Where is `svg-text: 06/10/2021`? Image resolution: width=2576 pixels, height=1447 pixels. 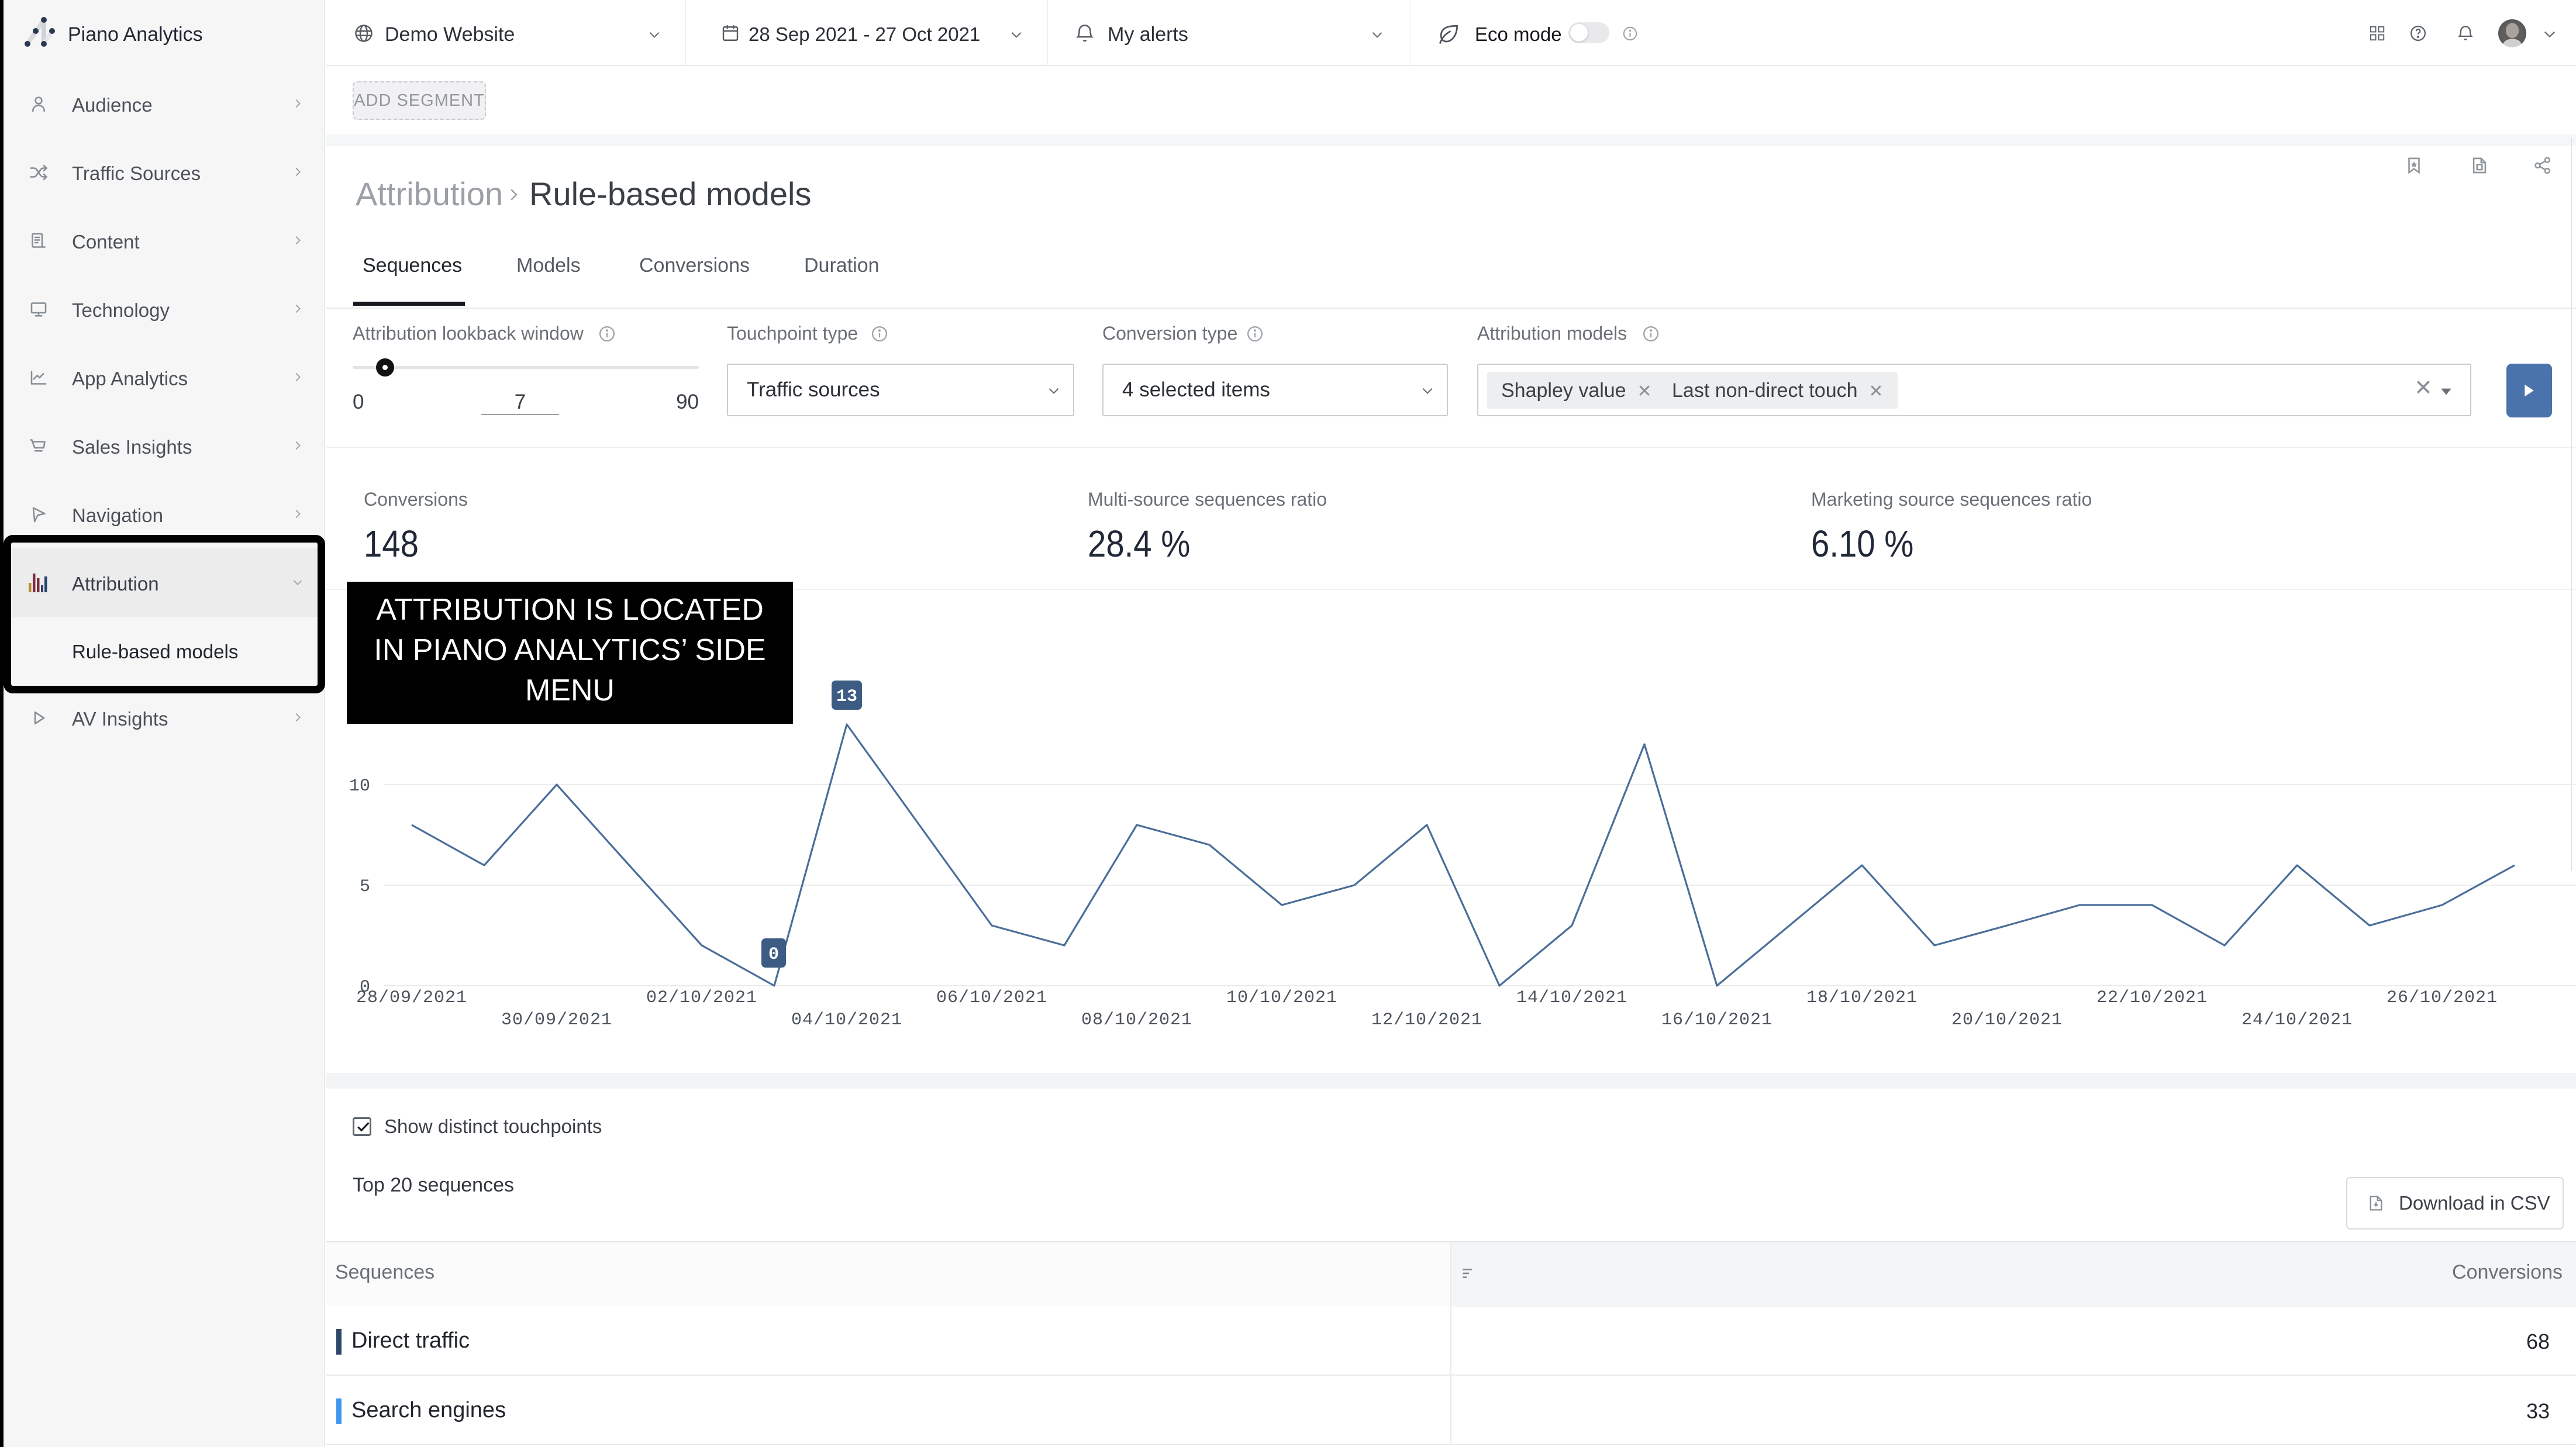 svg-text: 06/10/2021 is located at coordinates (991, 998).